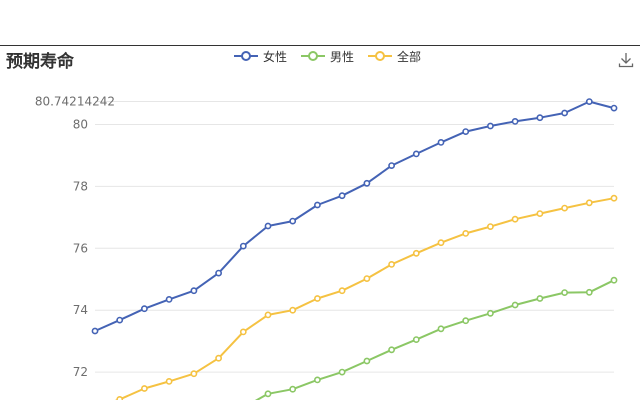 This screenshot has height=400, width=640. Describe the element at coordinates (246, 56) in the screenshot. I see `legend-swatch-female` at that location.